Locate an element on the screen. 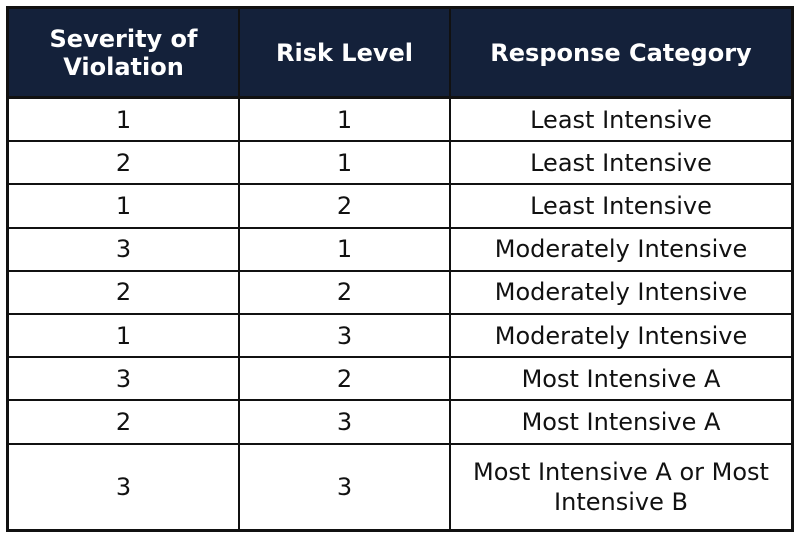 The height and width of the screenshot is (538, 800). table-row: 2 2 Moderately Intensive is located at coordinates (400, 291).